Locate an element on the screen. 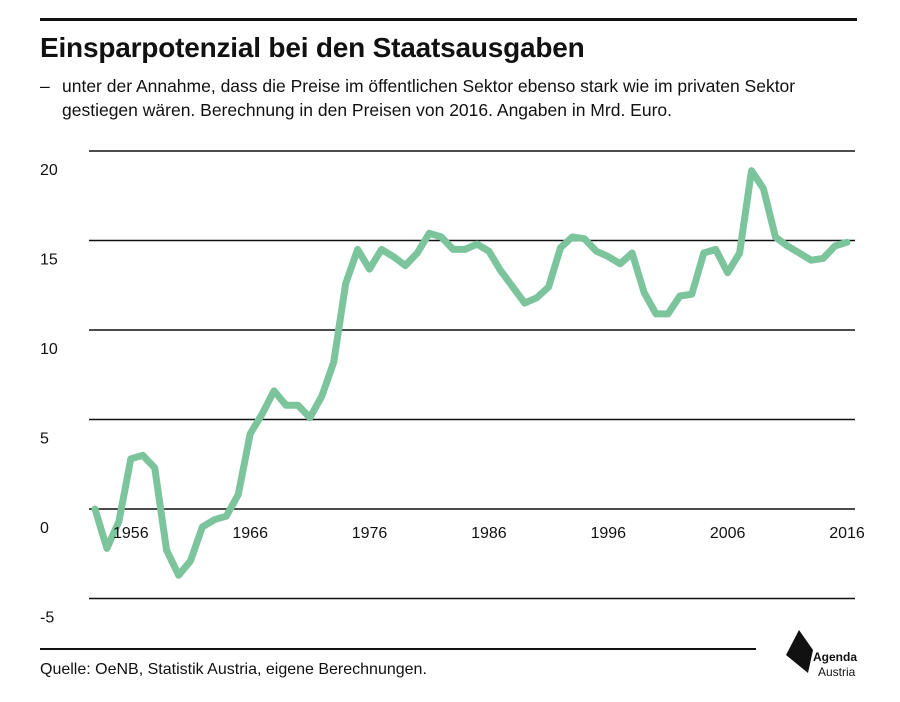 The height and width of the screenshot is (702, 900). x-tick-label: 2006 is located at coordinates (728, 533).